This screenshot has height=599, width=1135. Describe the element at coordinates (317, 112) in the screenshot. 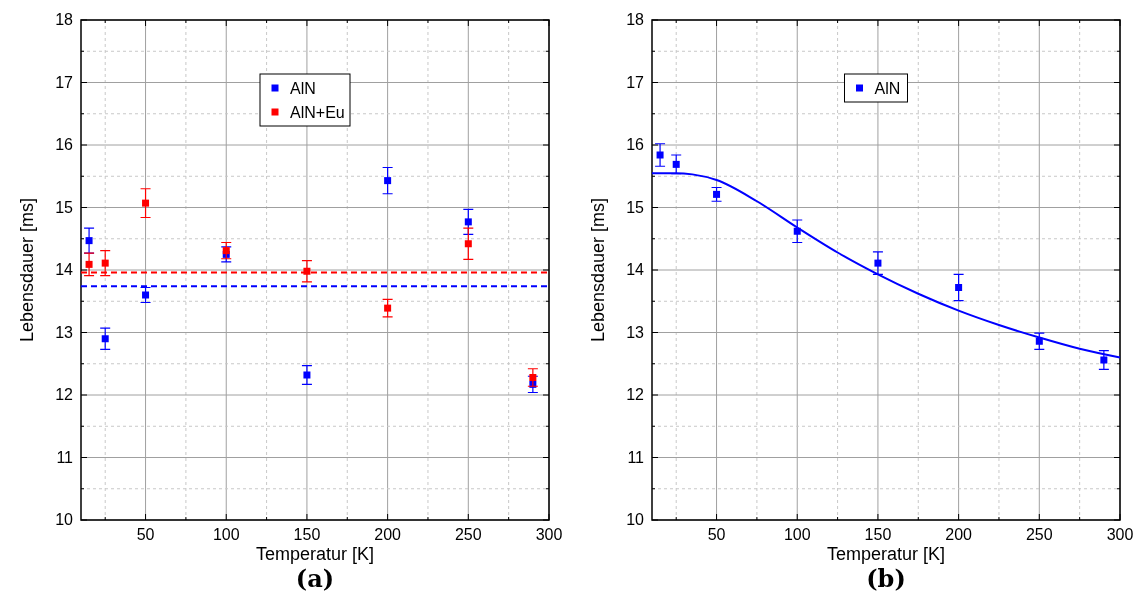

I see `legend-label: AlN+Eu` at that location.